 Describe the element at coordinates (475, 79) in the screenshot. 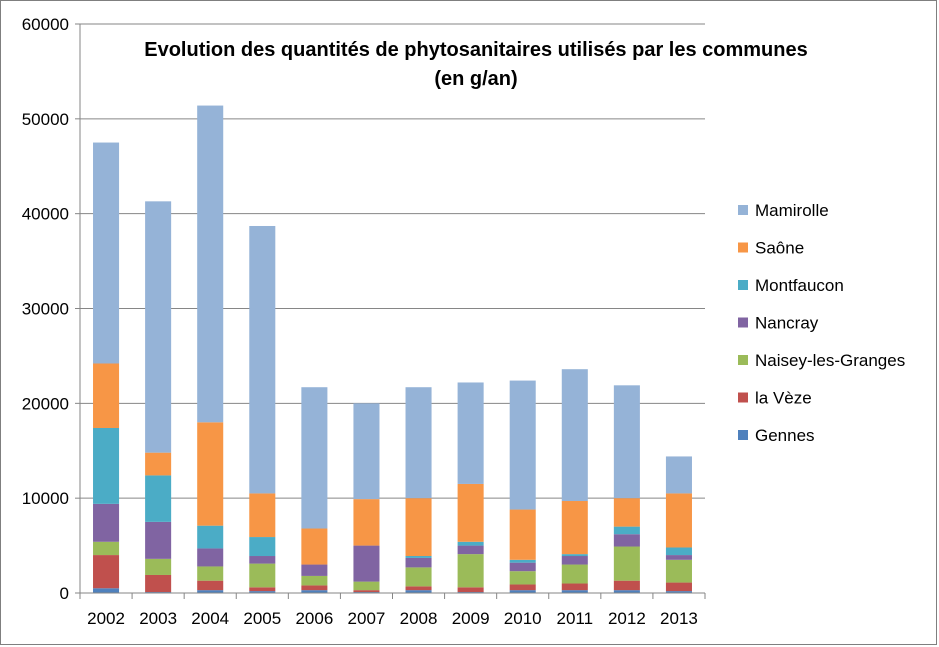

I see `chart-title-line-2: (en g/an)` at that location.